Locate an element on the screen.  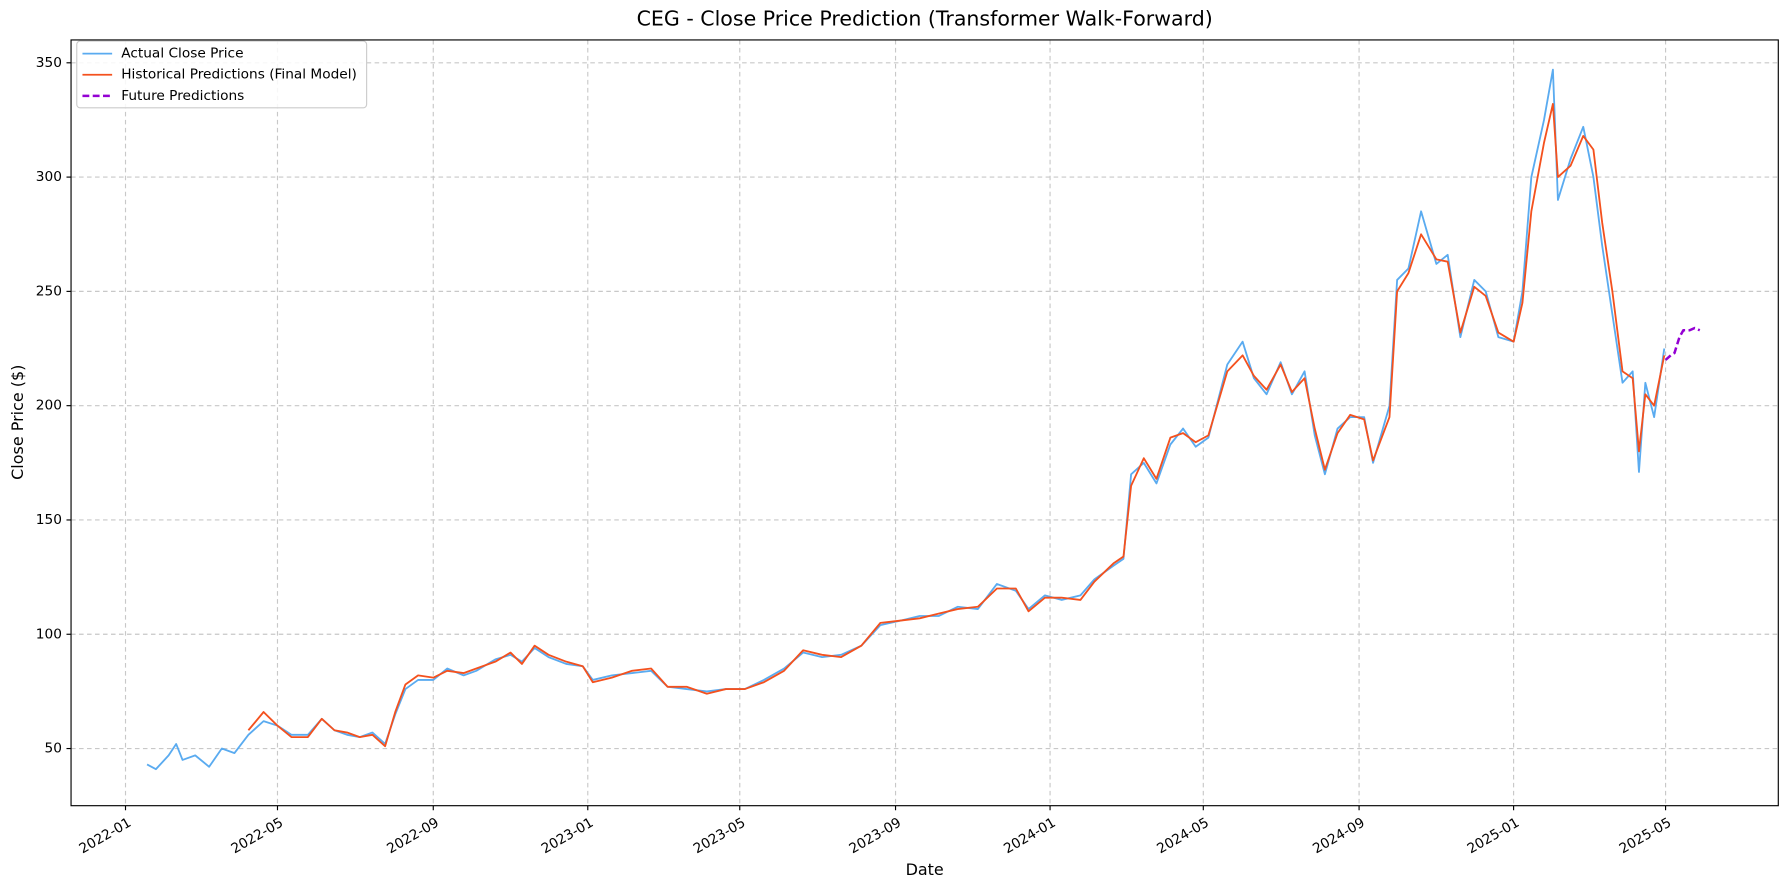
legend-box is located at coordinates (222, 74).